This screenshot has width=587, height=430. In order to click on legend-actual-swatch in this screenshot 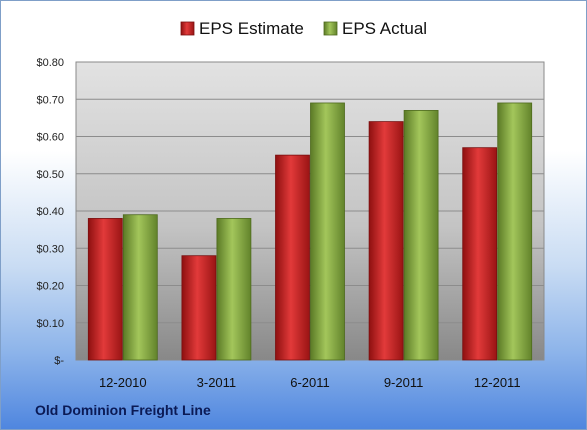, I will do `click(330, 28)`.